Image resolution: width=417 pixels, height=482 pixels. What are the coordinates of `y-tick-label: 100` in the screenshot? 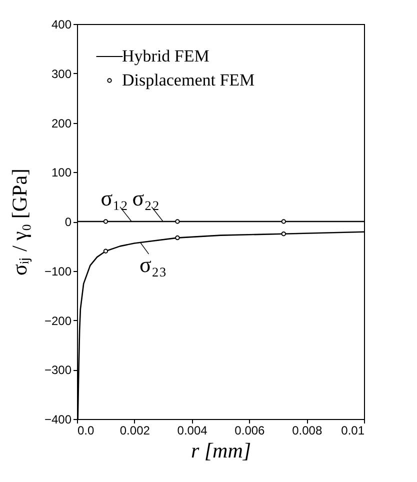 It's located at (61, 173).